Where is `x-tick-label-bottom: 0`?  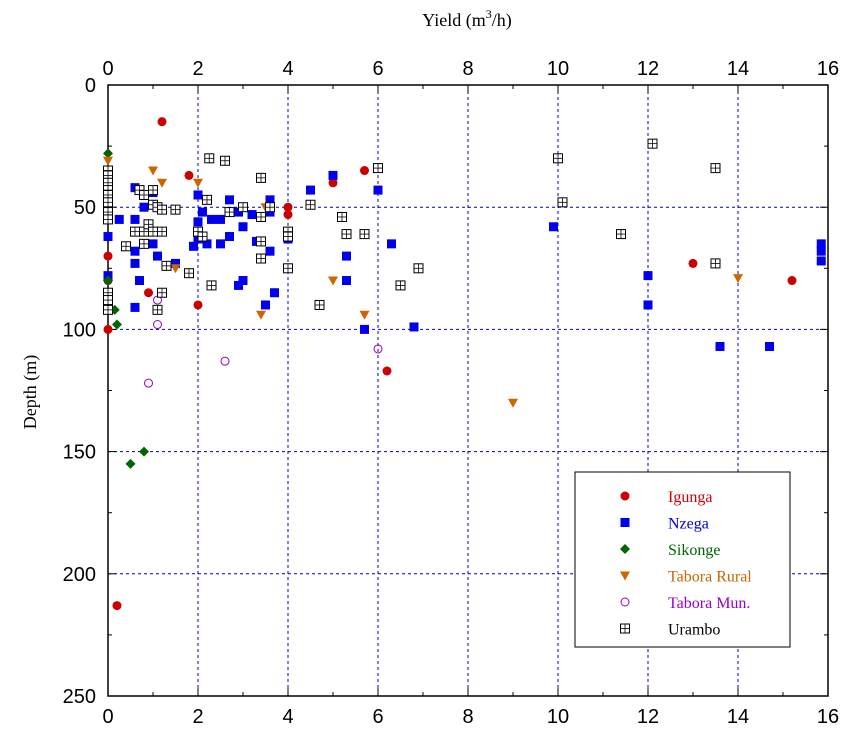
x-tick-label-bottom: 0 is located at coordinates (107, 717).